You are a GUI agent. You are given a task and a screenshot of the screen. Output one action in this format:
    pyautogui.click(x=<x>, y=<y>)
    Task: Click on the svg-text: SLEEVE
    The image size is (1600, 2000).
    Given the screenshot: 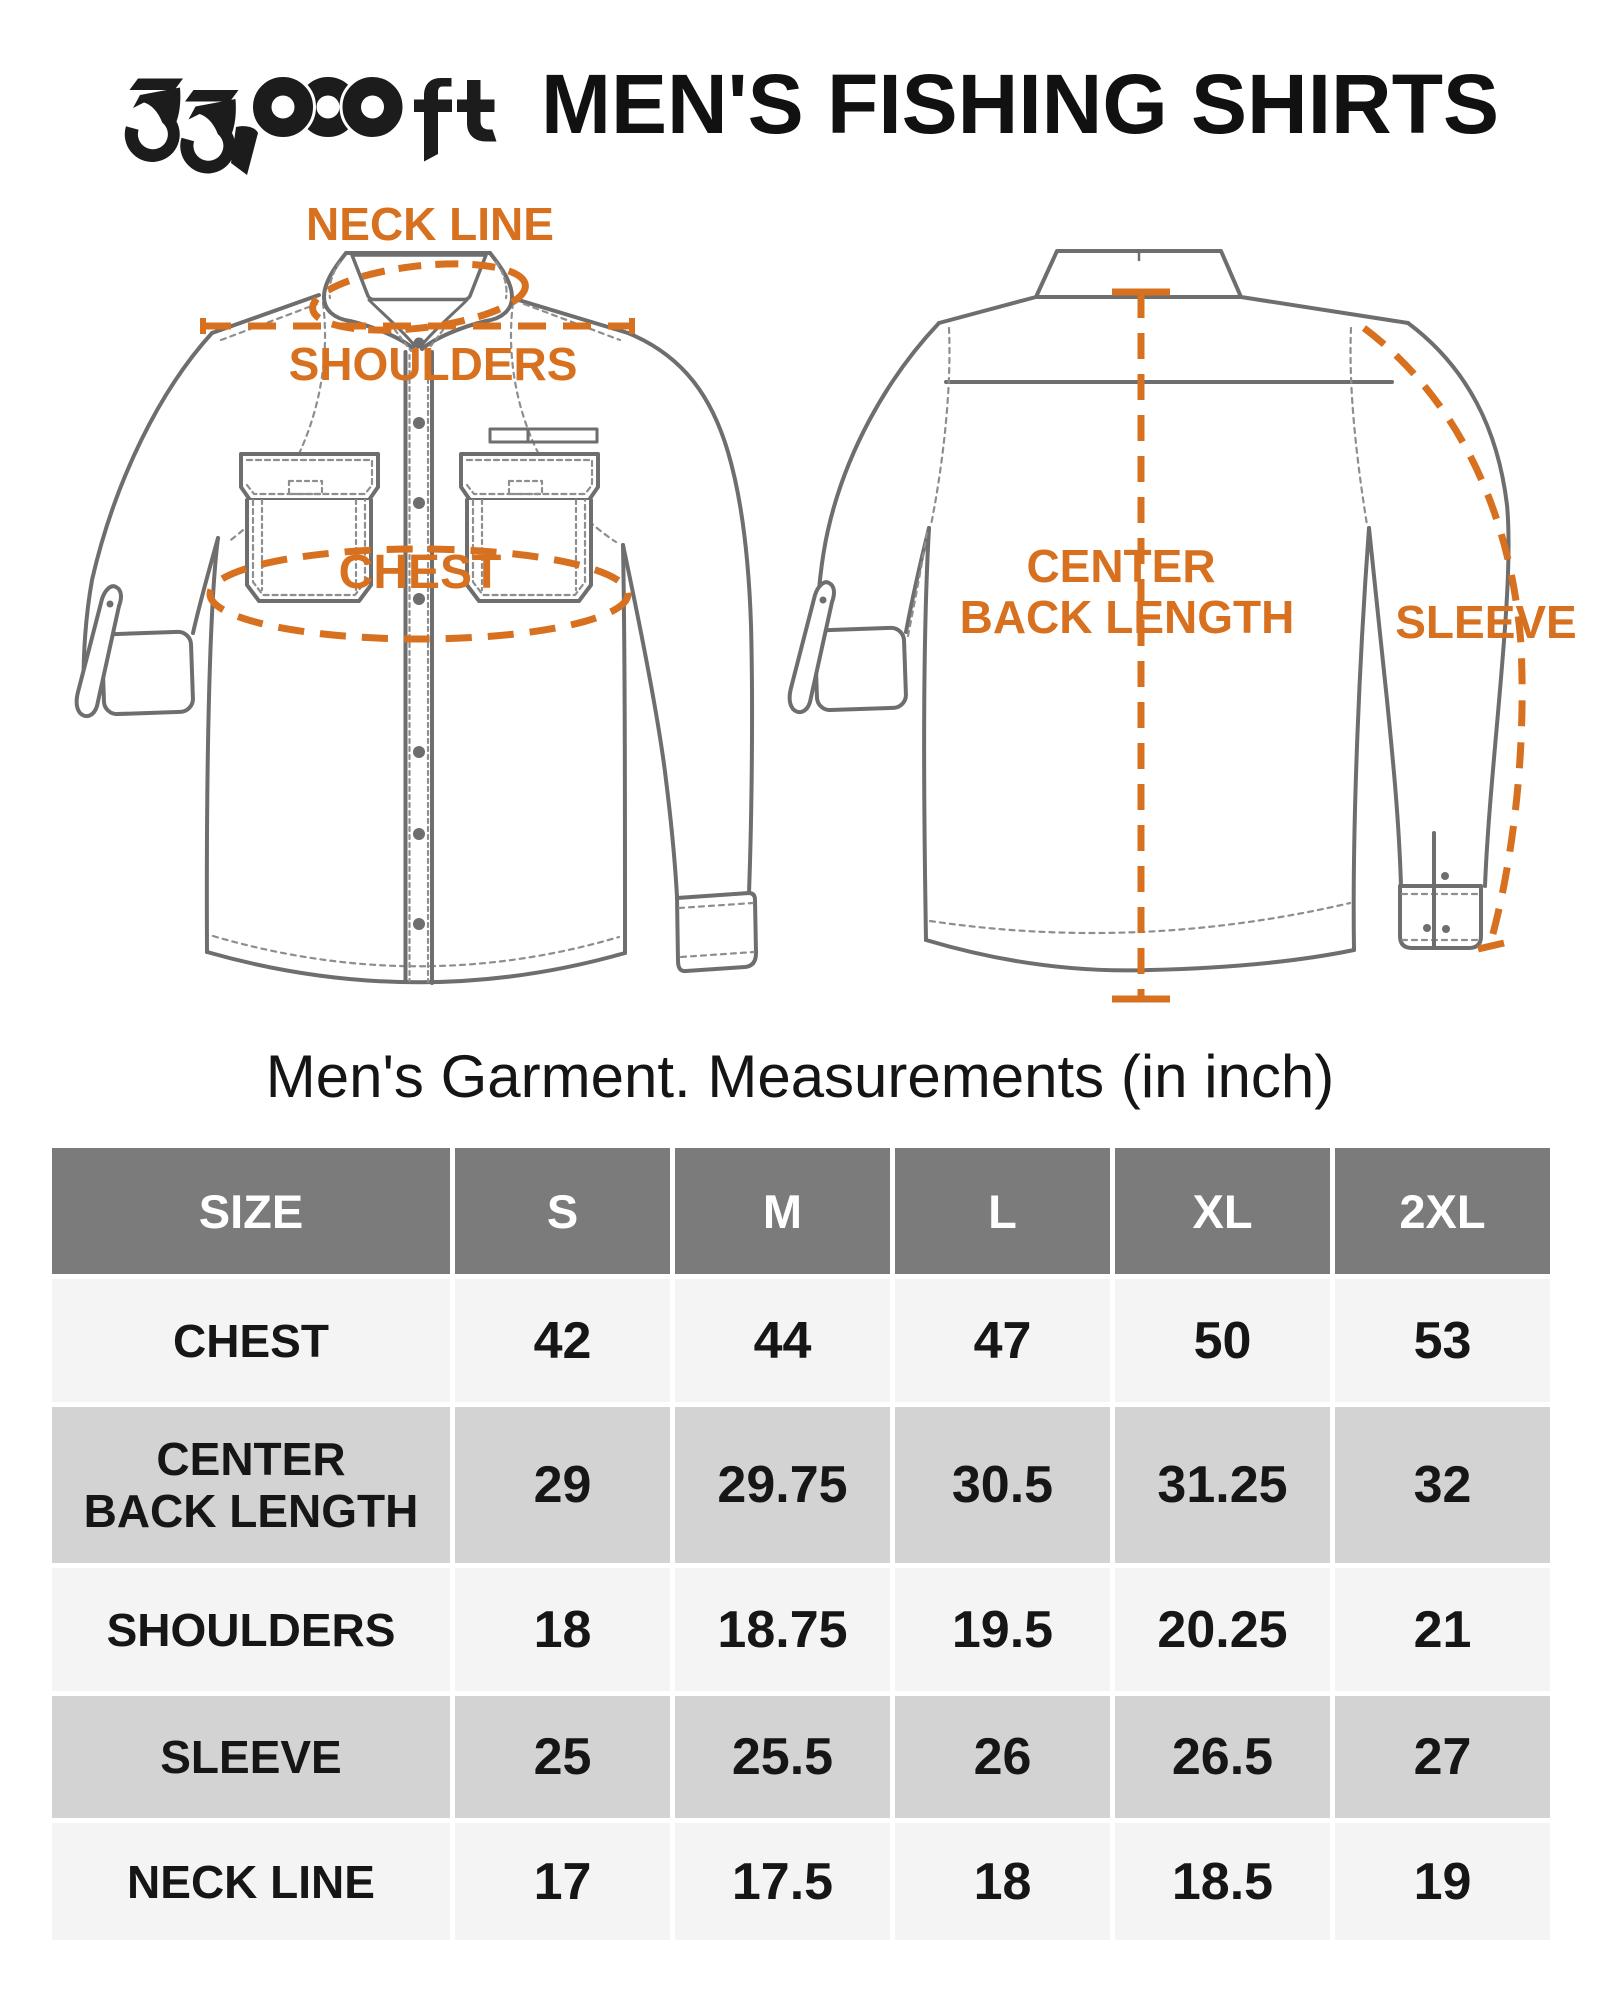 What is the action you would take?
    pyautogui.click(x=1486, y=622)
    